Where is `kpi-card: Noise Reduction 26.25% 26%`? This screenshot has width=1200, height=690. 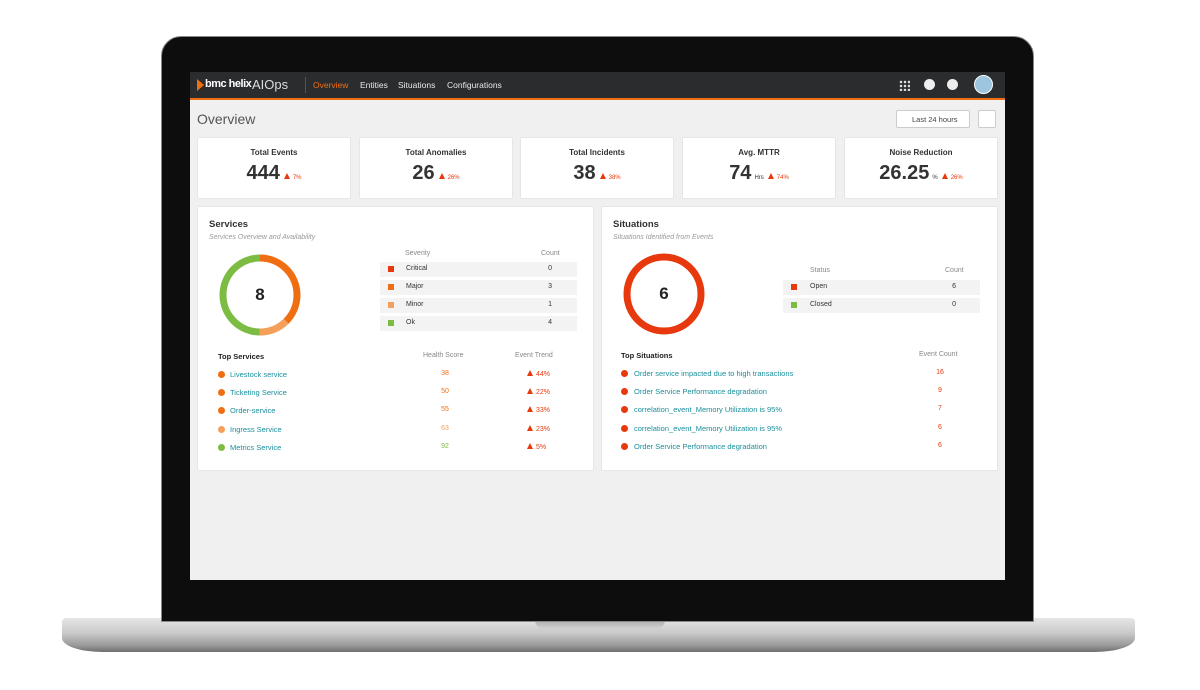
kpi-card: Noise Reduction 26.25% 26% is located at coordinates (921, 168).